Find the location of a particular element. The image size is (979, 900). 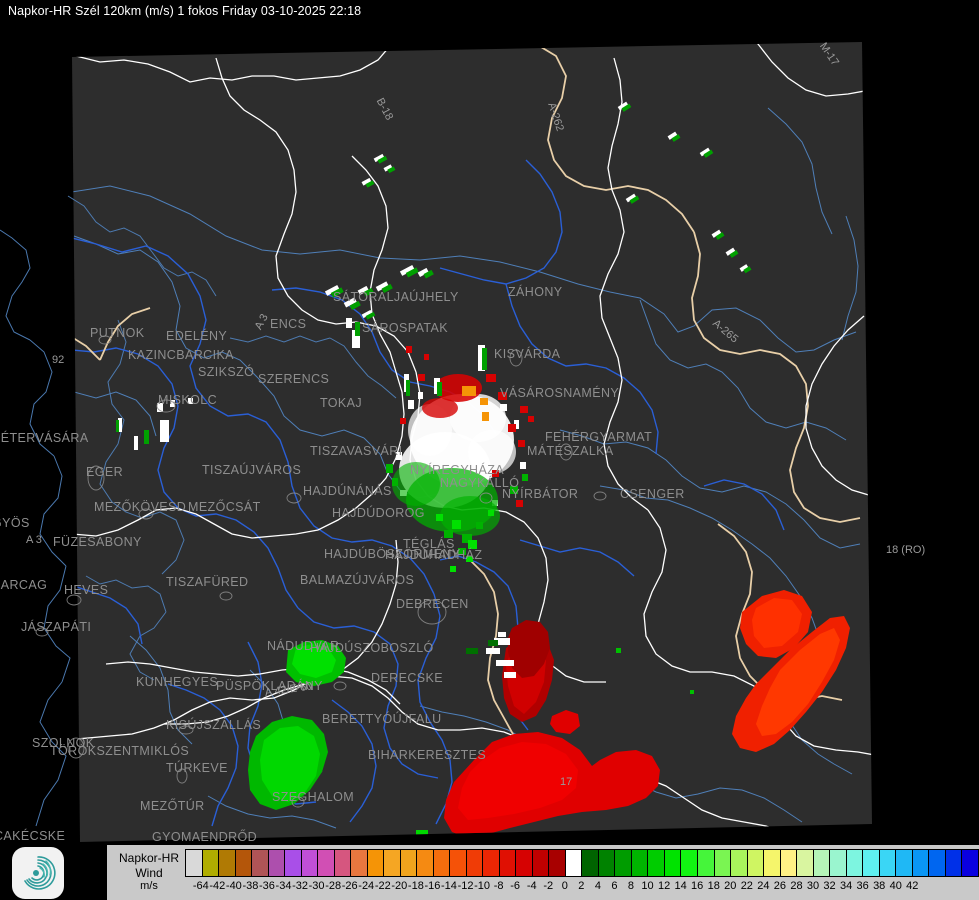

color-scale-tick: -26 is located at coordinates (349, 886).